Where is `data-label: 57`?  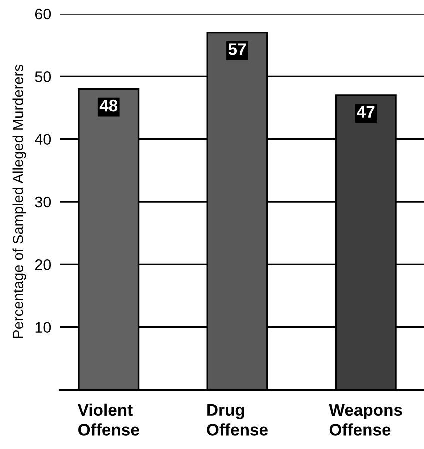 data-label: 57 is located at coordinates (237, 50).